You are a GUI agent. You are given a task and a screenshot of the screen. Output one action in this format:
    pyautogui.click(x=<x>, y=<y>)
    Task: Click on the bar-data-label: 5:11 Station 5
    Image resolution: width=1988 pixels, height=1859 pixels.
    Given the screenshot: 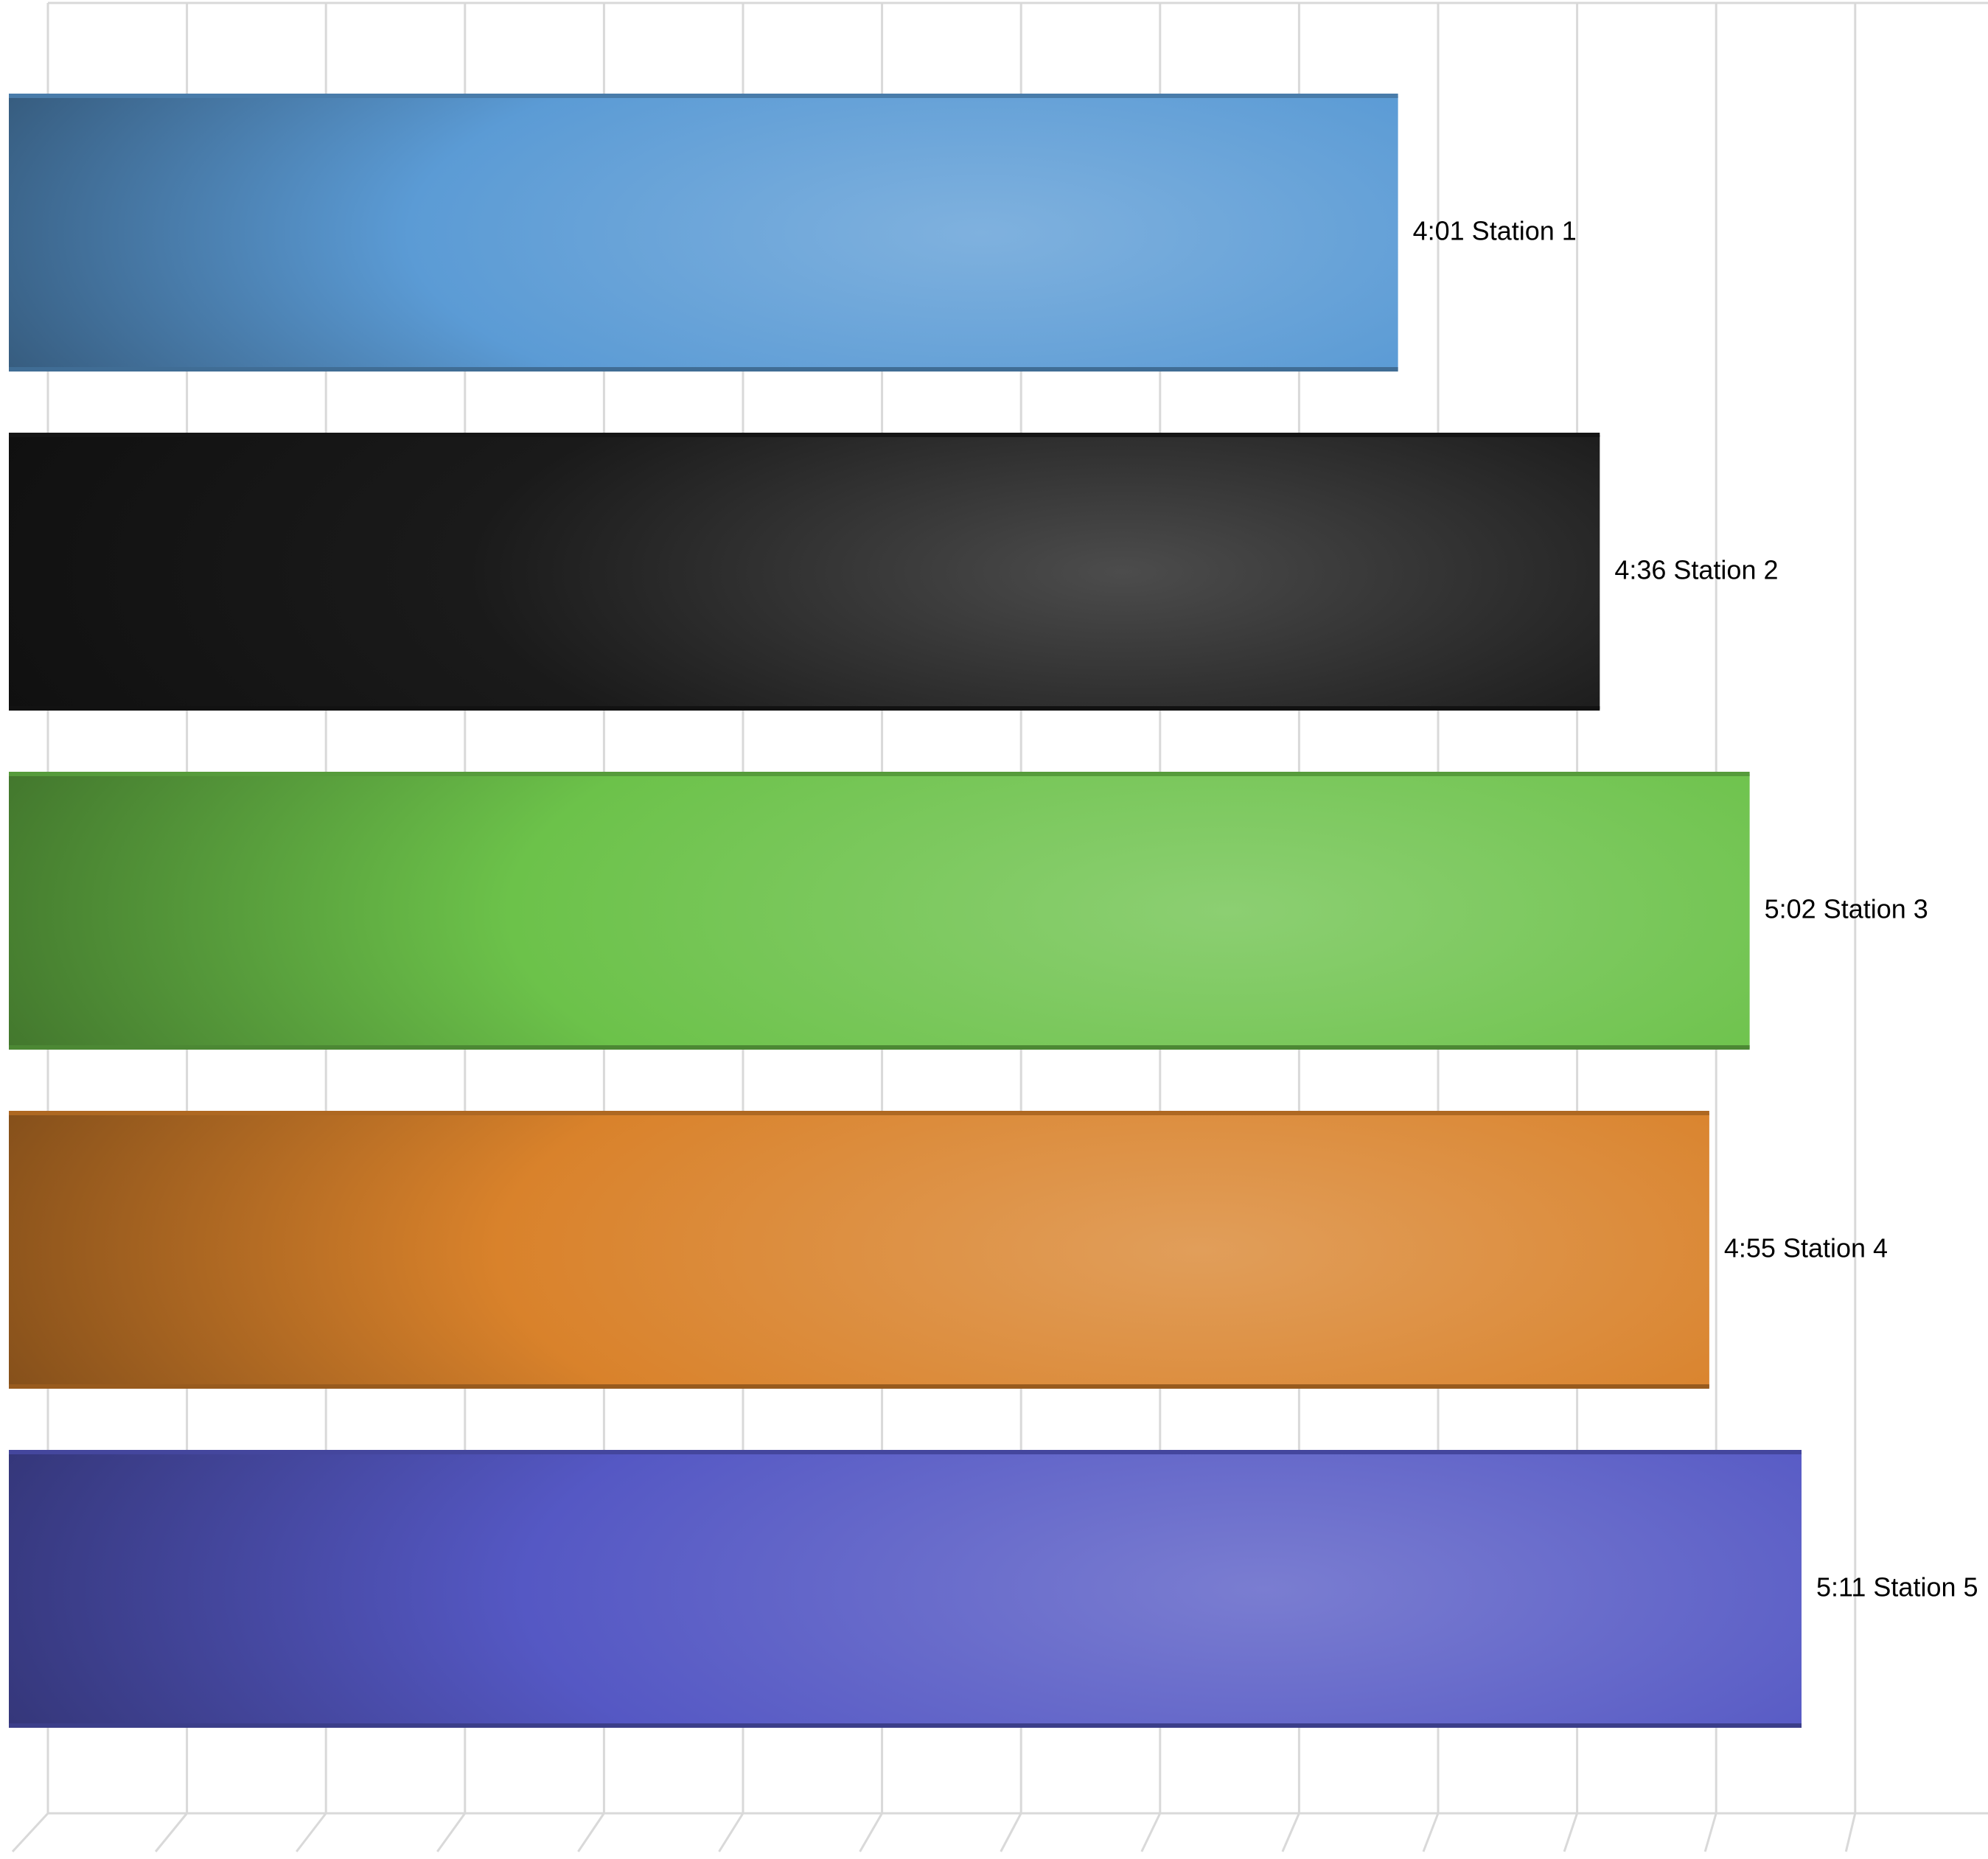 What is the action you would take?
    pyautogui.click(x=1897, y=1587)
    